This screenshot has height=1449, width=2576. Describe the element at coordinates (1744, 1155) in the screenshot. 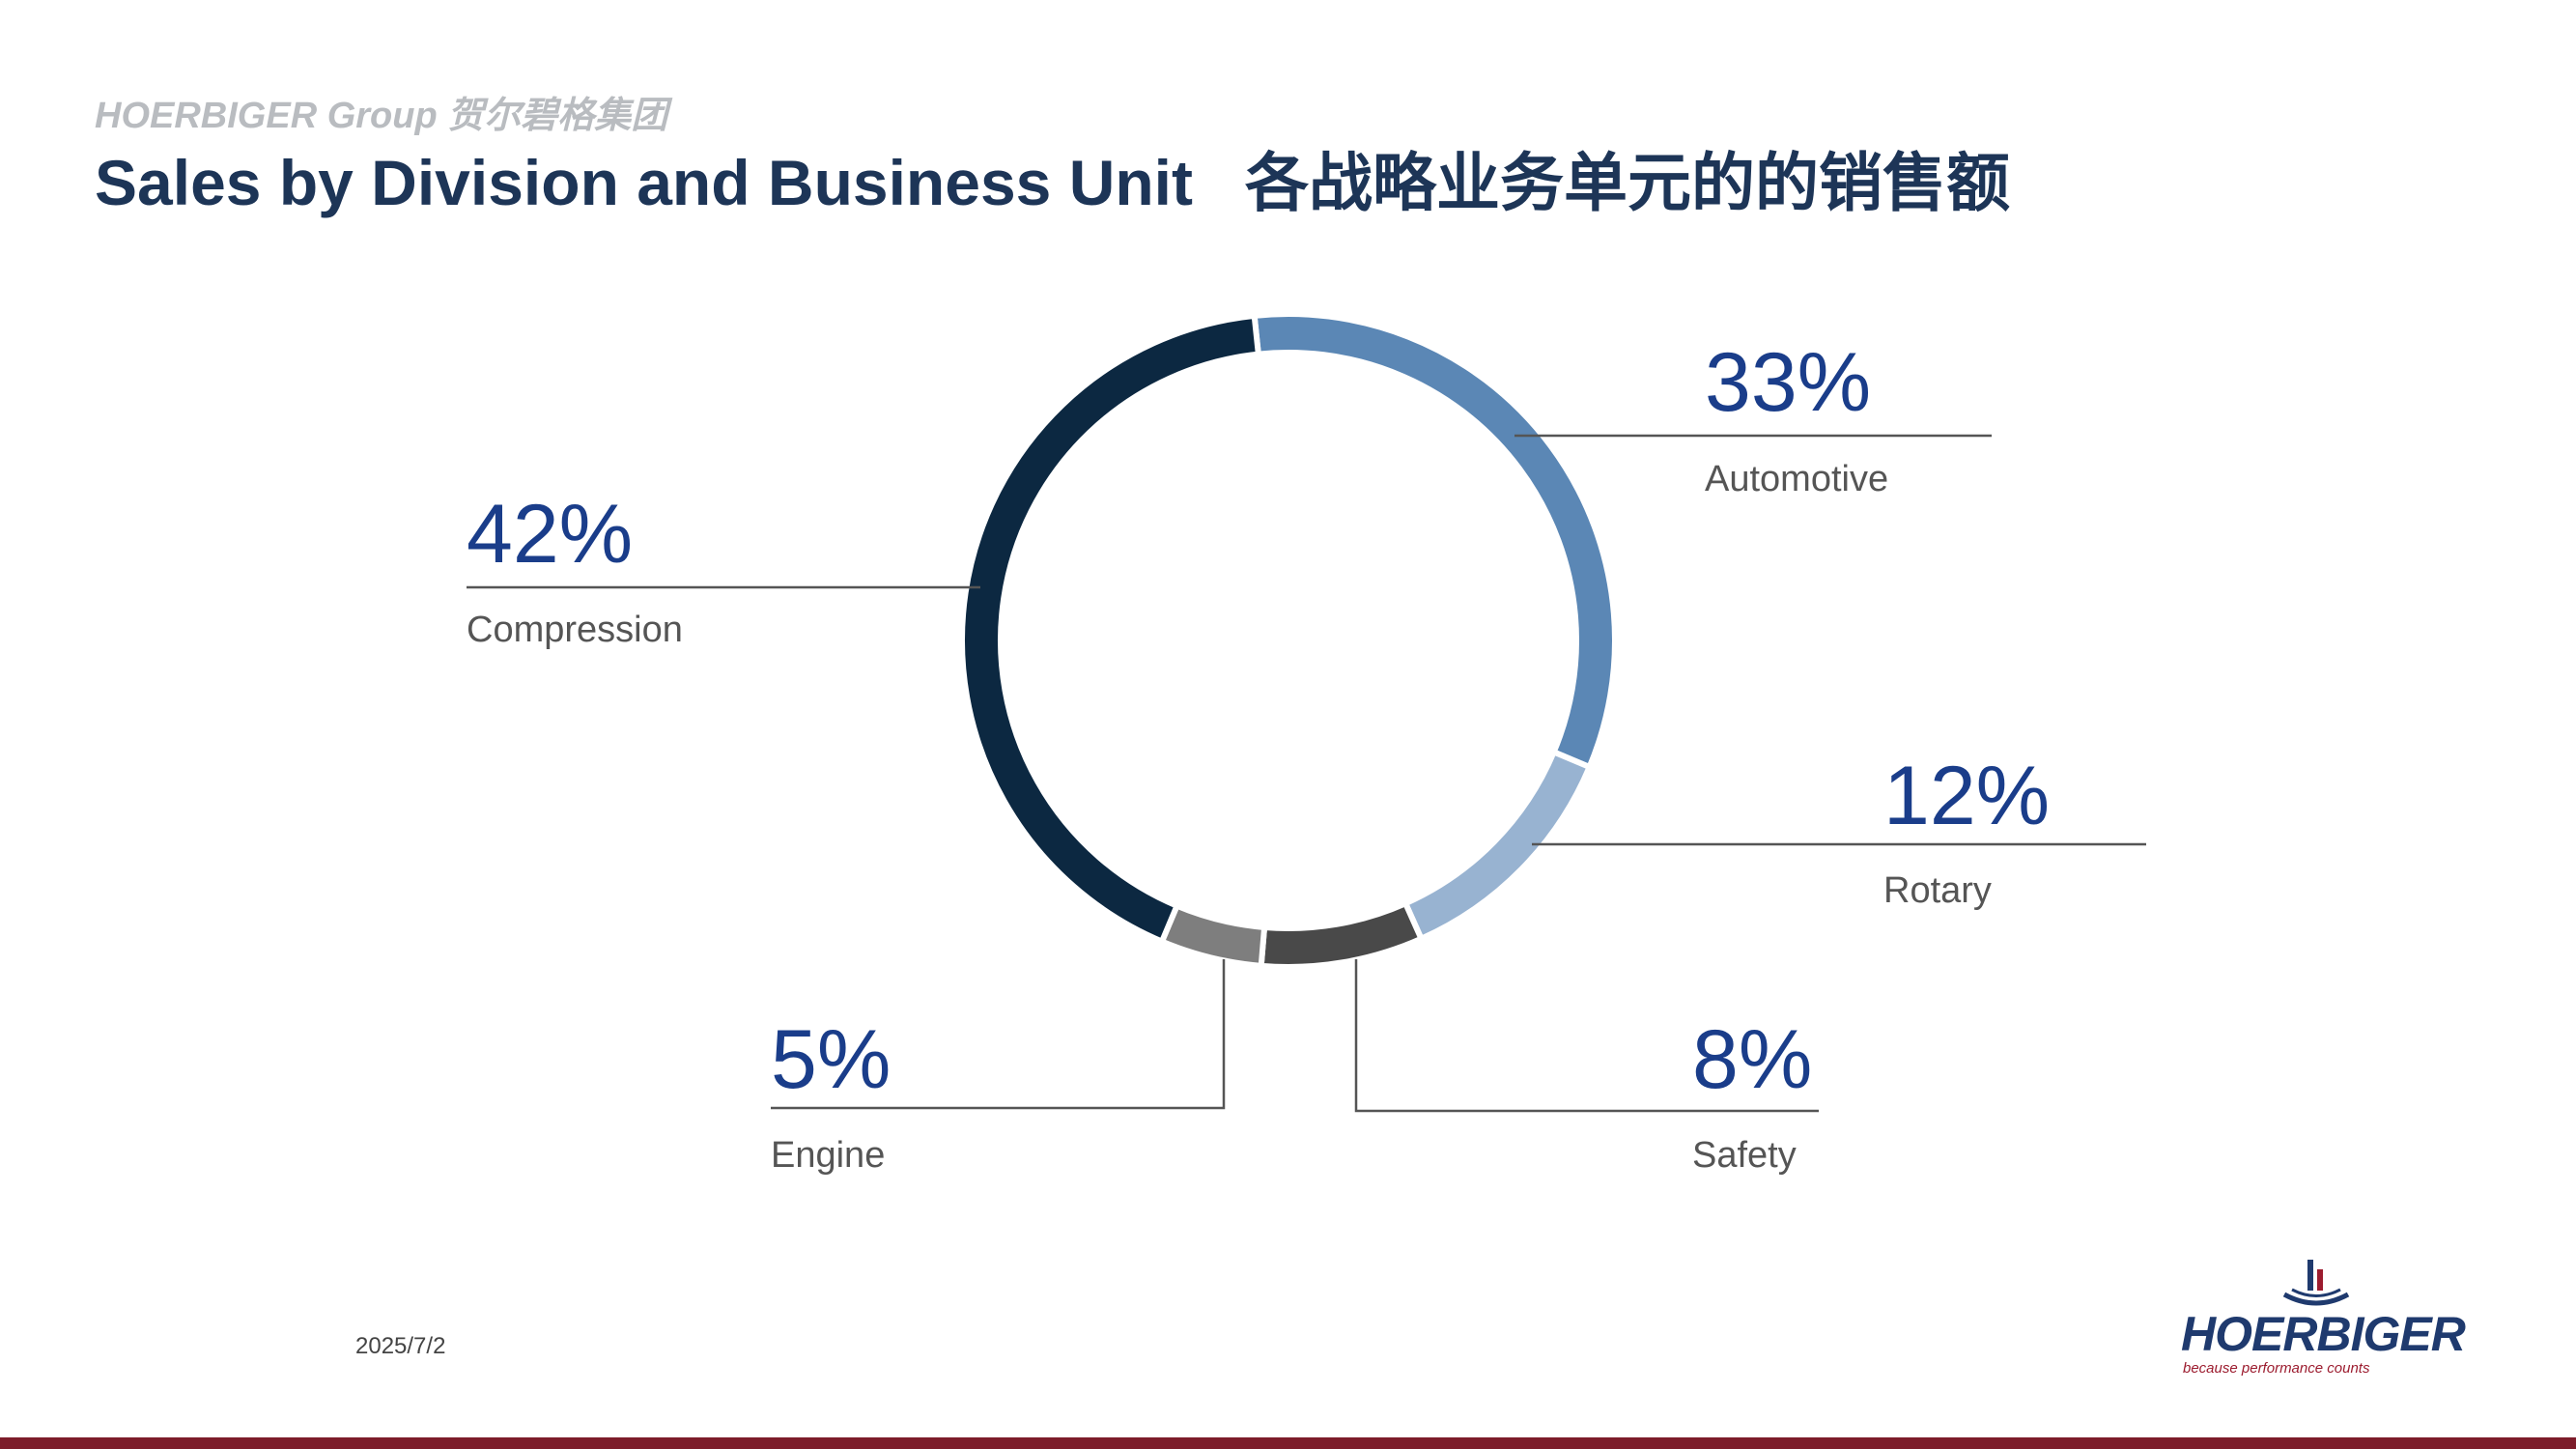

I see `category-label-safety: Safety` at that location.